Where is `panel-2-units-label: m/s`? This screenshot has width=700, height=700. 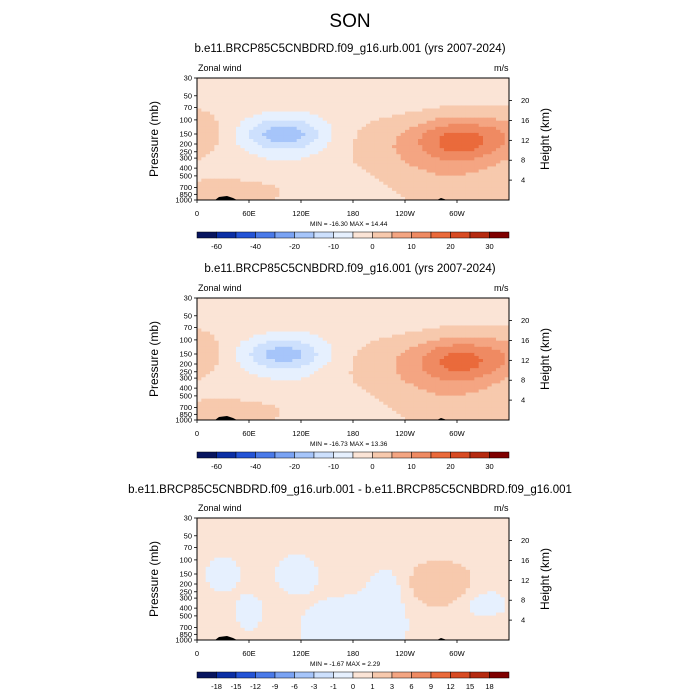 panel-2-units-label: m/s is located at coordinates (501, 288).